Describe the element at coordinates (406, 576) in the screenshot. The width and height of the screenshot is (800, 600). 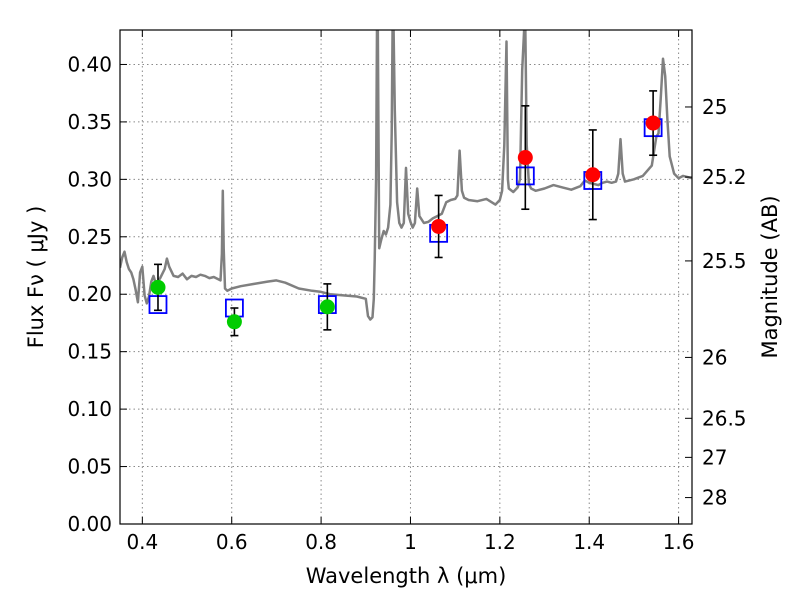
I see `x-axis-label: Wavelength λ (μm)` at that location.